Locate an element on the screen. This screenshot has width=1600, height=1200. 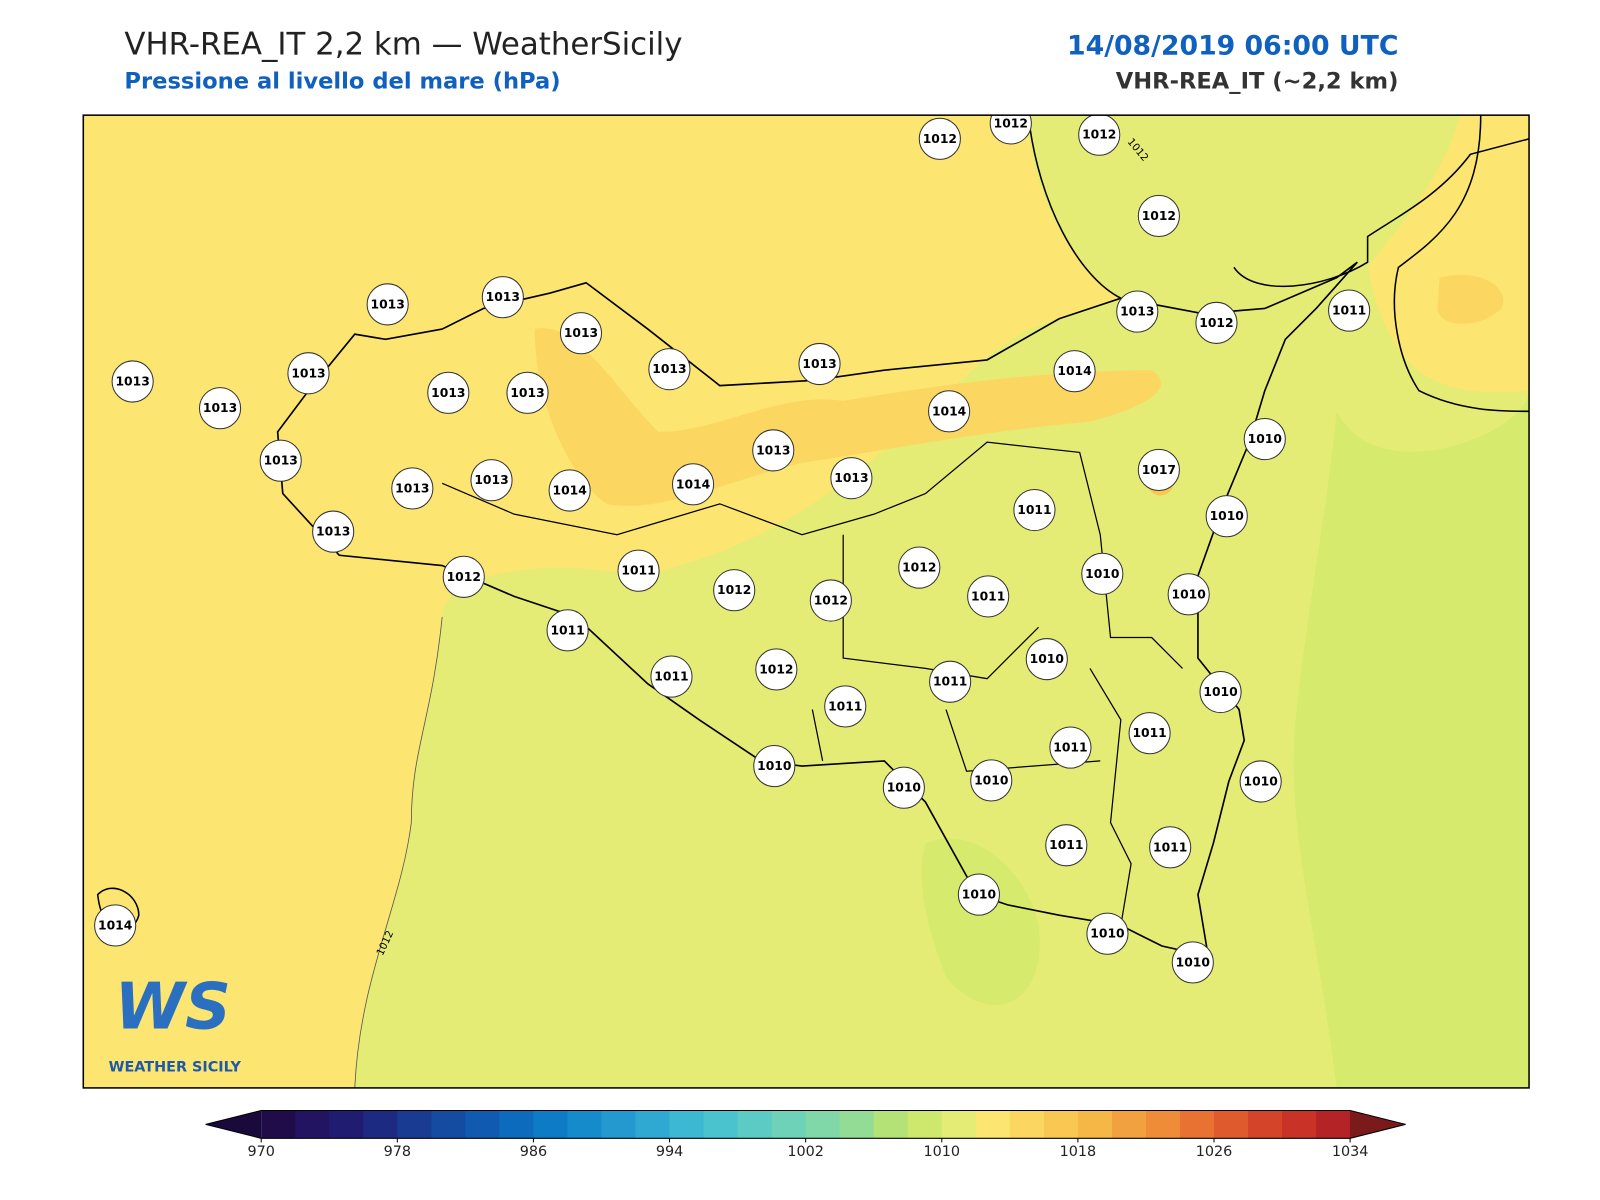
station: 1017 is located at coordinates (1158, 470).